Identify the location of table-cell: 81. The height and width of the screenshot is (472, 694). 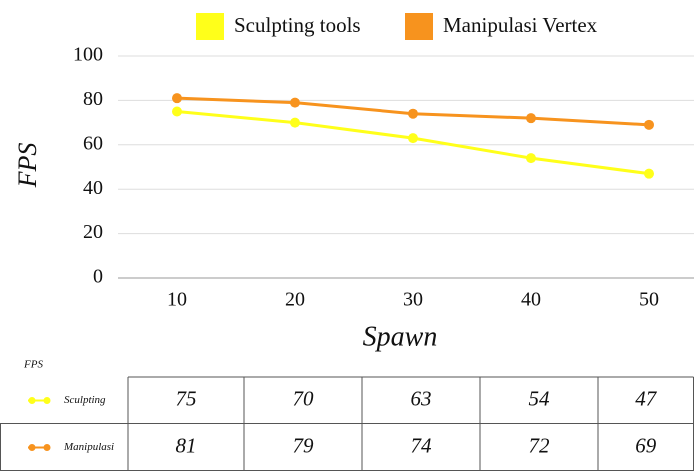
(186, 445).